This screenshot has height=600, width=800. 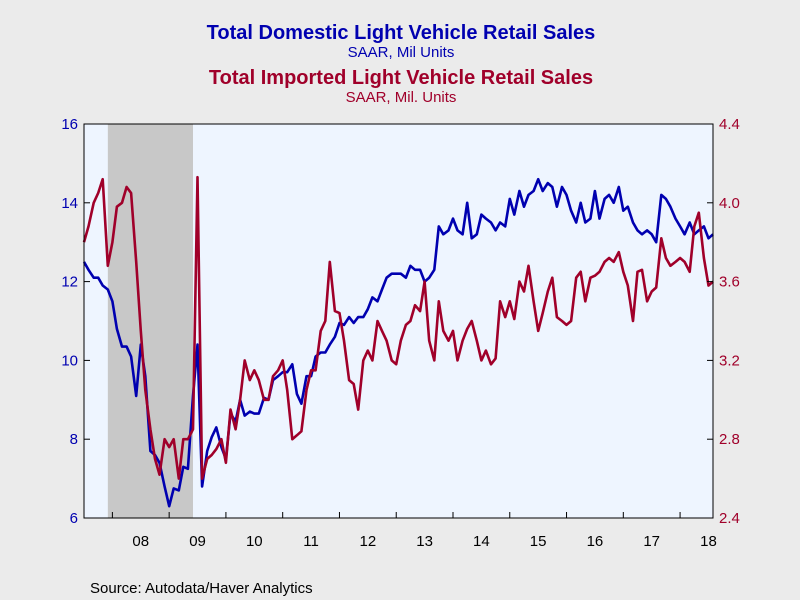 I want to click on right-tick-label: 2.4, so click(x=729, y=518).